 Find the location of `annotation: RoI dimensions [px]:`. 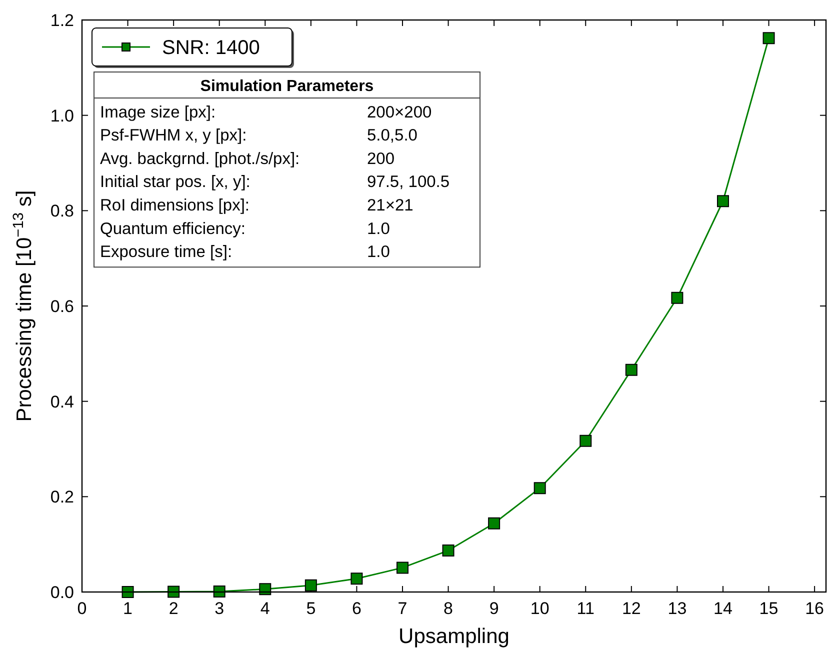

annotation: RoI dimensions [px]: is located at coordinates (175, 205).